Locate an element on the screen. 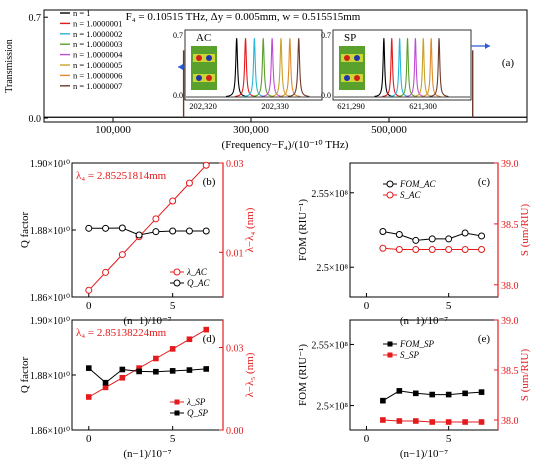 The image size is (550, 470). panel-a-xtick-label: 500,000 is located at coordinates (389, 130).